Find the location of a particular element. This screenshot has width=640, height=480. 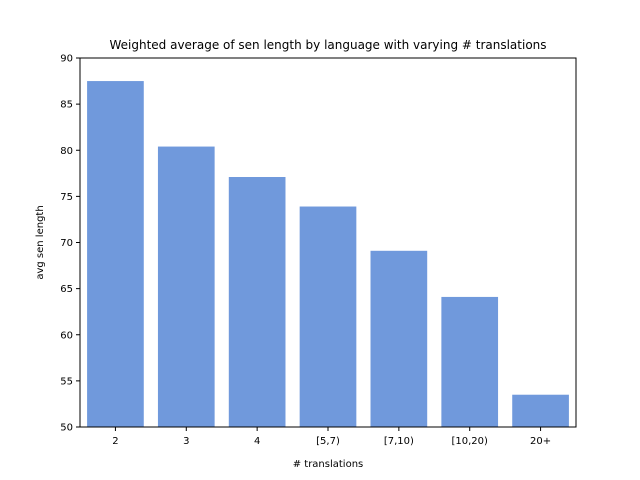

y-axis-ticks: 50 55 60 65 70 75 80 85 90 is located at coordinates (70, 244).